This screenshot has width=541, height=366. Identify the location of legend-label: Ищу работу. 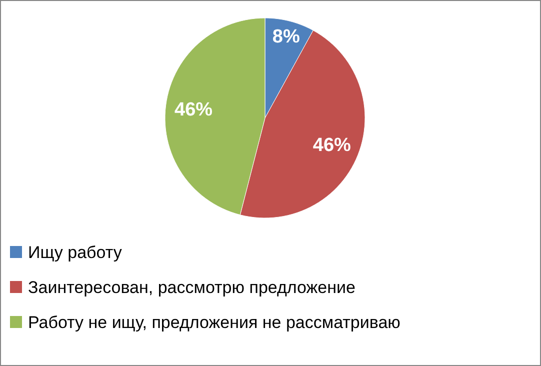
(75, 252).